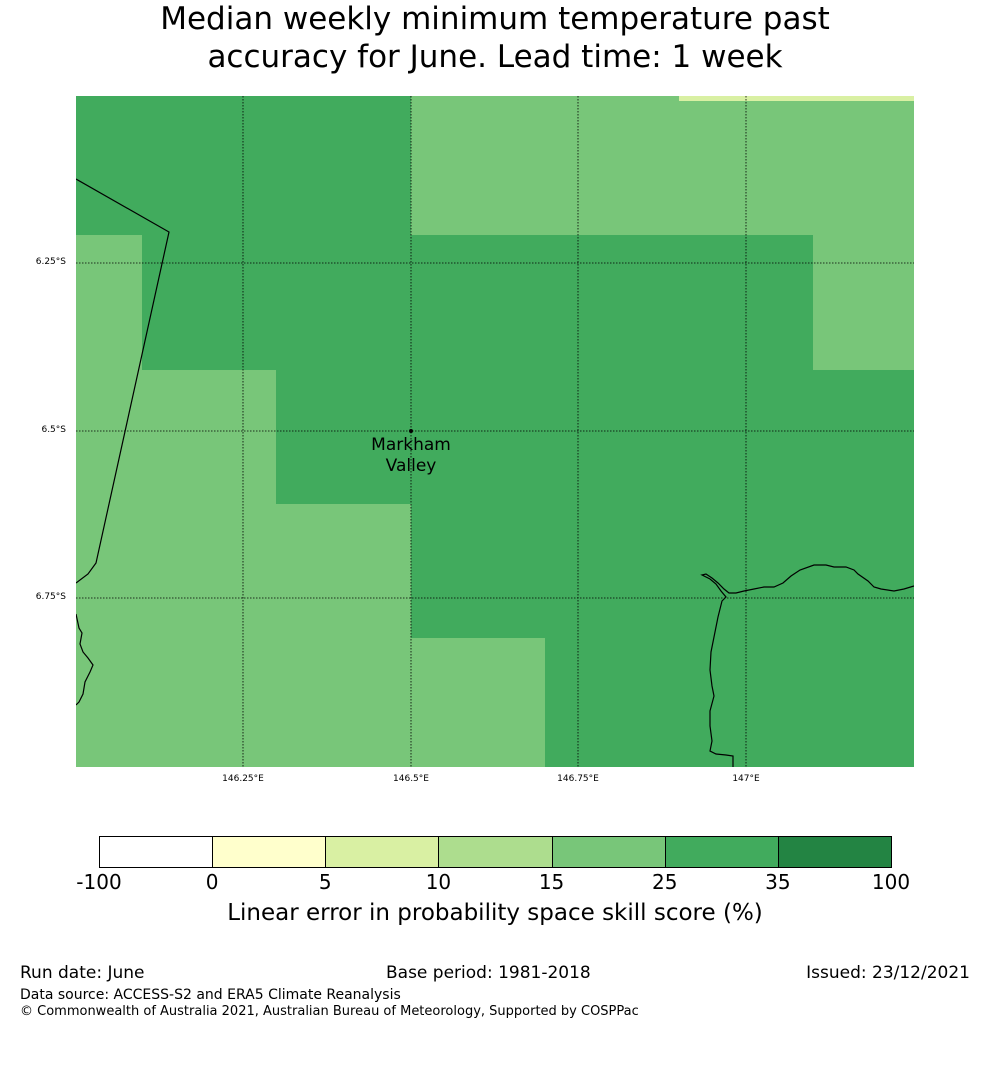 This screenshot has height=1065, width=990. What do you see at coordinates (212, 882) in the screenshot?
I see `colorbar-tick-label: 0` at bounding box center [212, 882].